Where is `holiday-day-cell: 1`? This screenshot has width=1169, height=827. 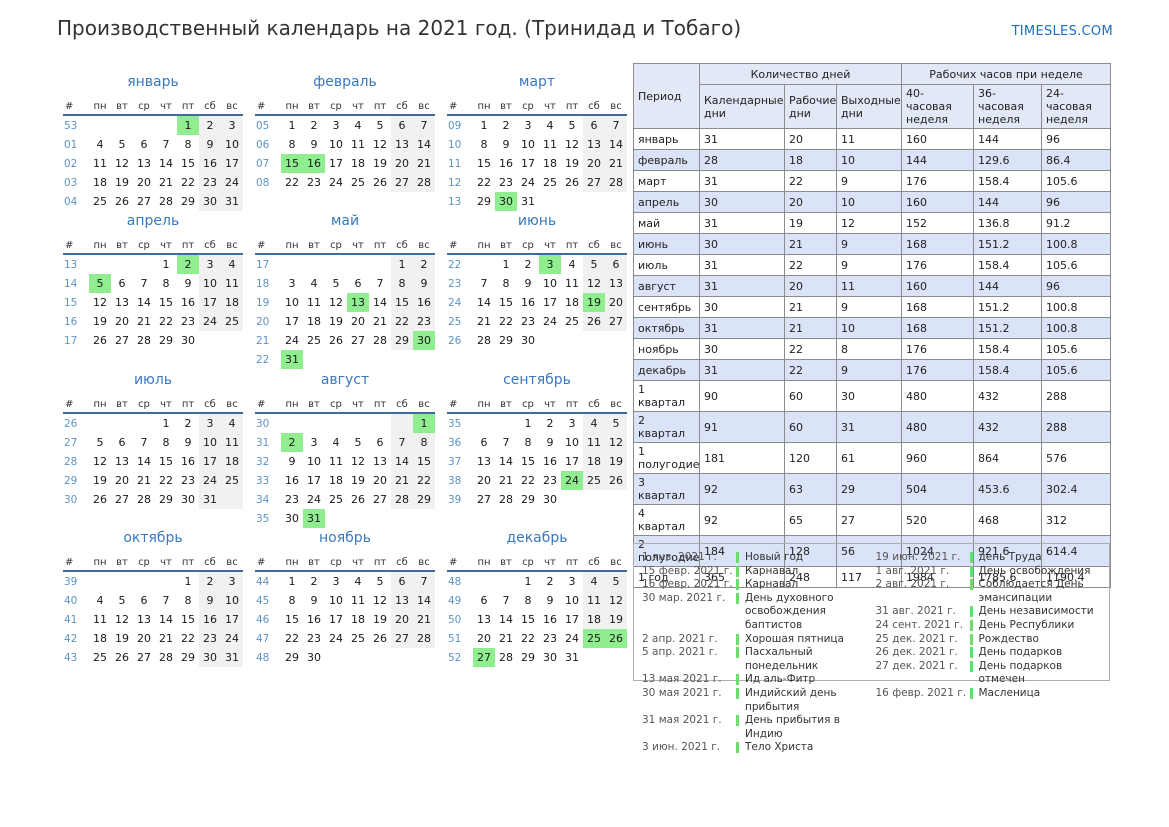
holiday-day-cell: 1 is located at coordinates (424, 423).